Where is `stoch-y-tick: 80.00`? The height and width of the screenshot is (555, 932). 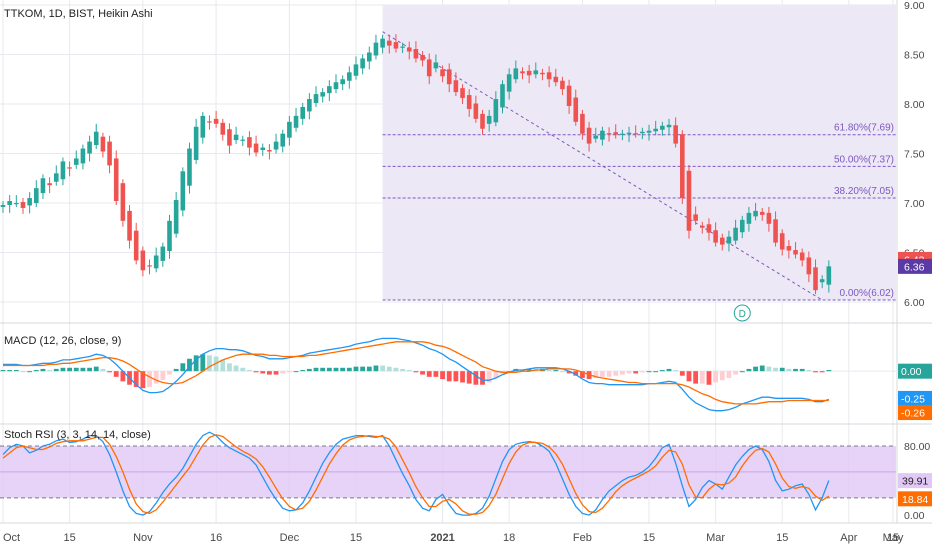 stoch-y-tick: 80.00 is located at coordinates (917, 447).